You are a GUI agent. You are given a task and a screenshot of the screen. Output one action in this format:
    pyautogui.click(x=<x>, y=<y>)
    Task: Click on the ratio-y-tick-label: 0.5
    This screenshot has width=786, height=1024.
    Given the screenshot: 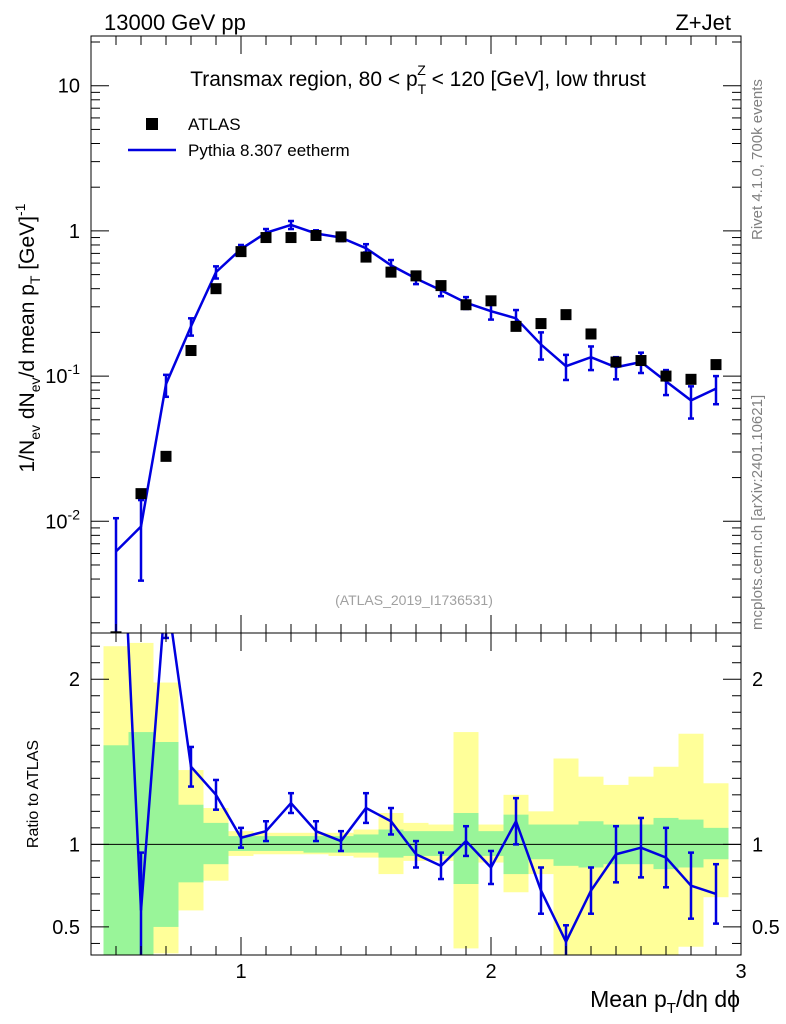 What is the action you would take?
    pyautogui.click(x=66, y=928)
    